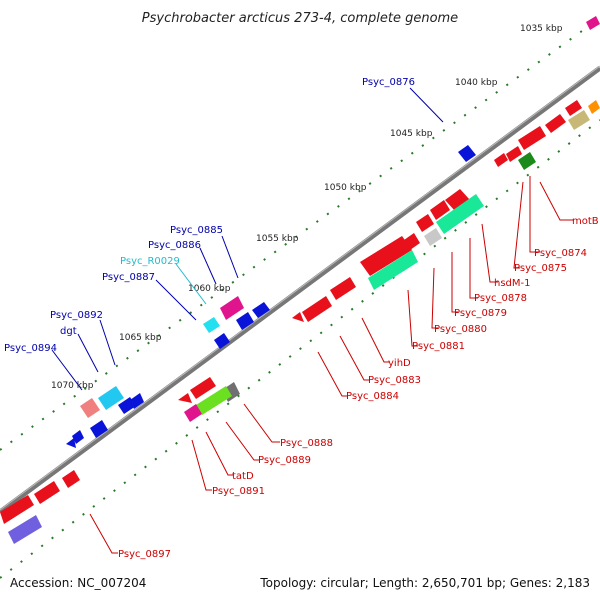 This screenshot has width=600, height=600. I want to click on gene-label: Psyc_0891, so click(238, 491).